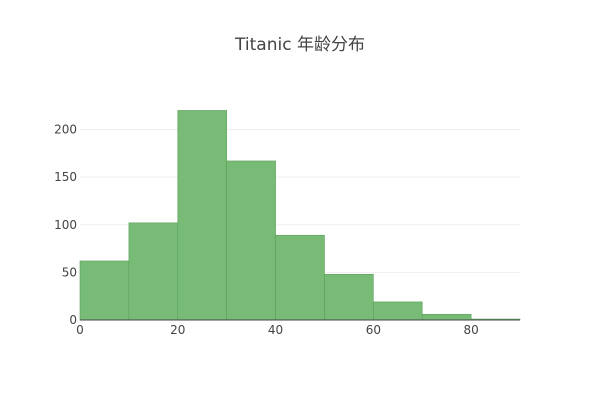  Describe the element at coordinates (275, 330) in the screenshot. I see `x-tick-label-2: 40` at that location.